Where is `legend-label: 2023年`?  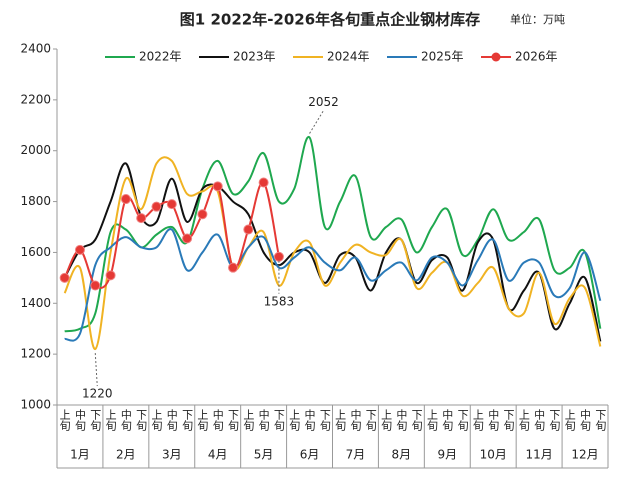
legend-label: 2023年 is located at coordinates (254, 57).